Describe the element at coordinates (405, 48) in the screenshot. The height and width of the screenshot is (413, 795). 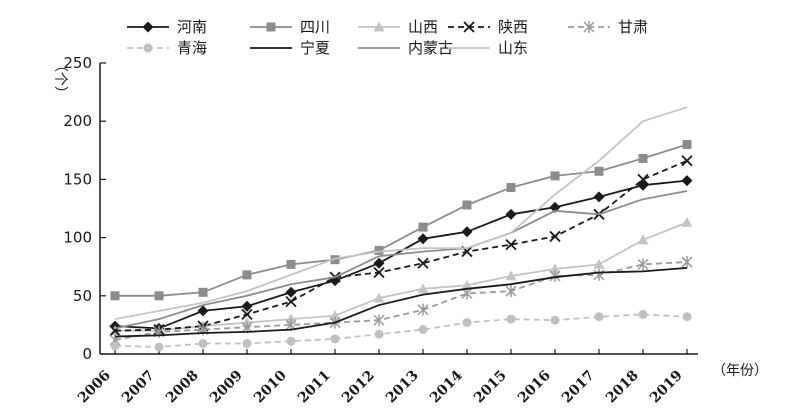
I see `legend-item: 内蒙古` at that location.